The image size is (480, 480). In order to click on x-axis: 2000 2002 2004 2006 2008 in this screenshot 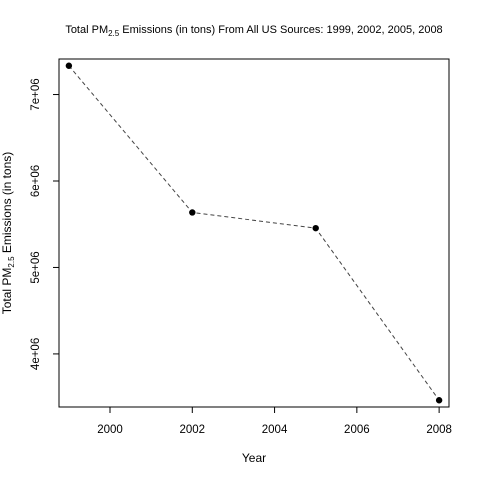, I will do `click(274, 421)`.